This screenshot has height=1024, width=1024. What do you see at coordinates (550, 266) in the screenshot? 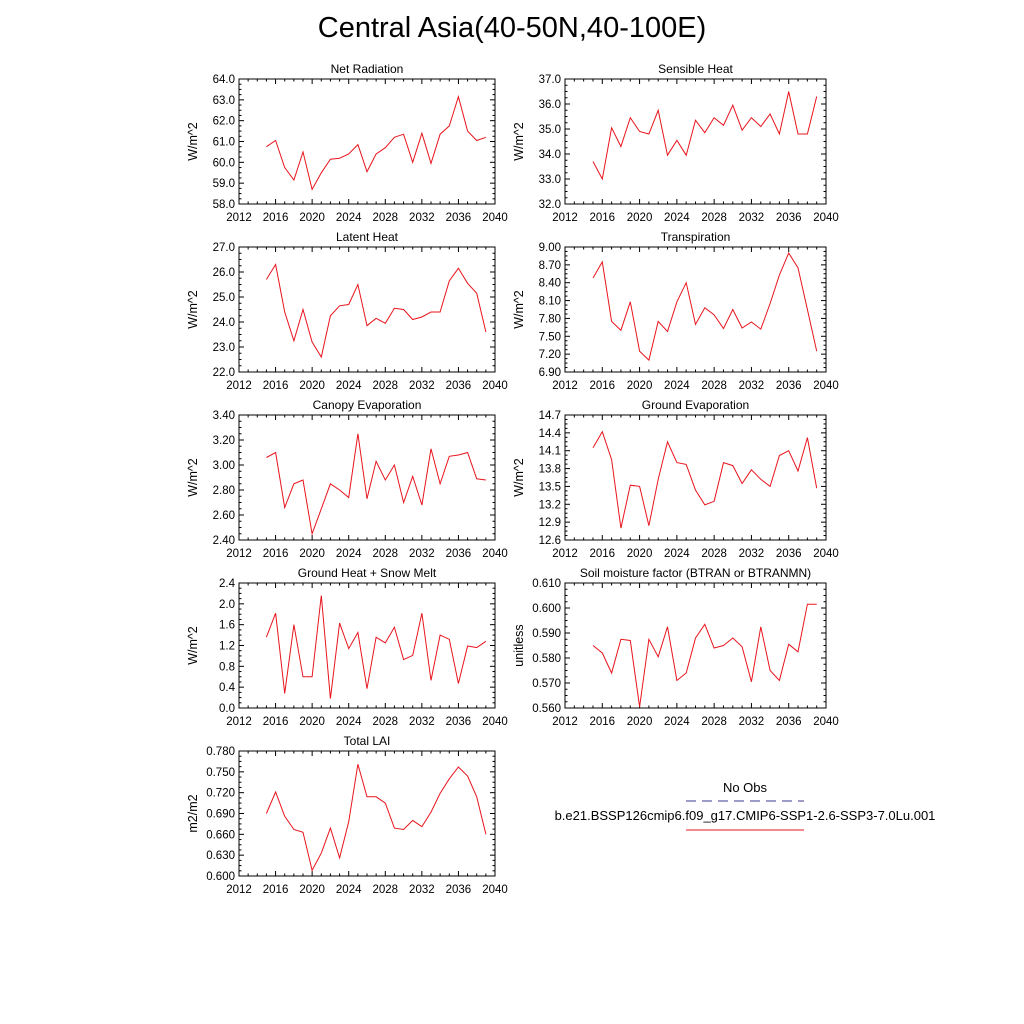
I see `y-tick-label: 8.70` at bounding box center [550, 266].